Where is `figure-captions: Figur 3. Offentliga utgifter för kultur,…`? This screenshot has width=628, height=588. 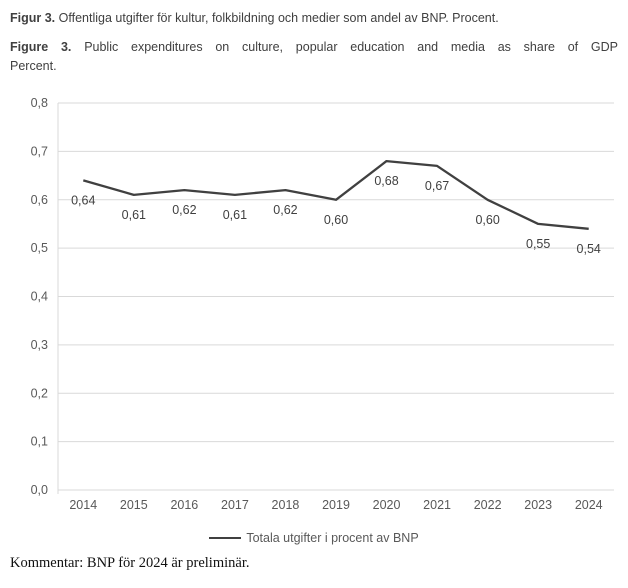 figure-captions: Figur 3. Offentliga utgifter för kultur,… is located at coordinates (314, 42).